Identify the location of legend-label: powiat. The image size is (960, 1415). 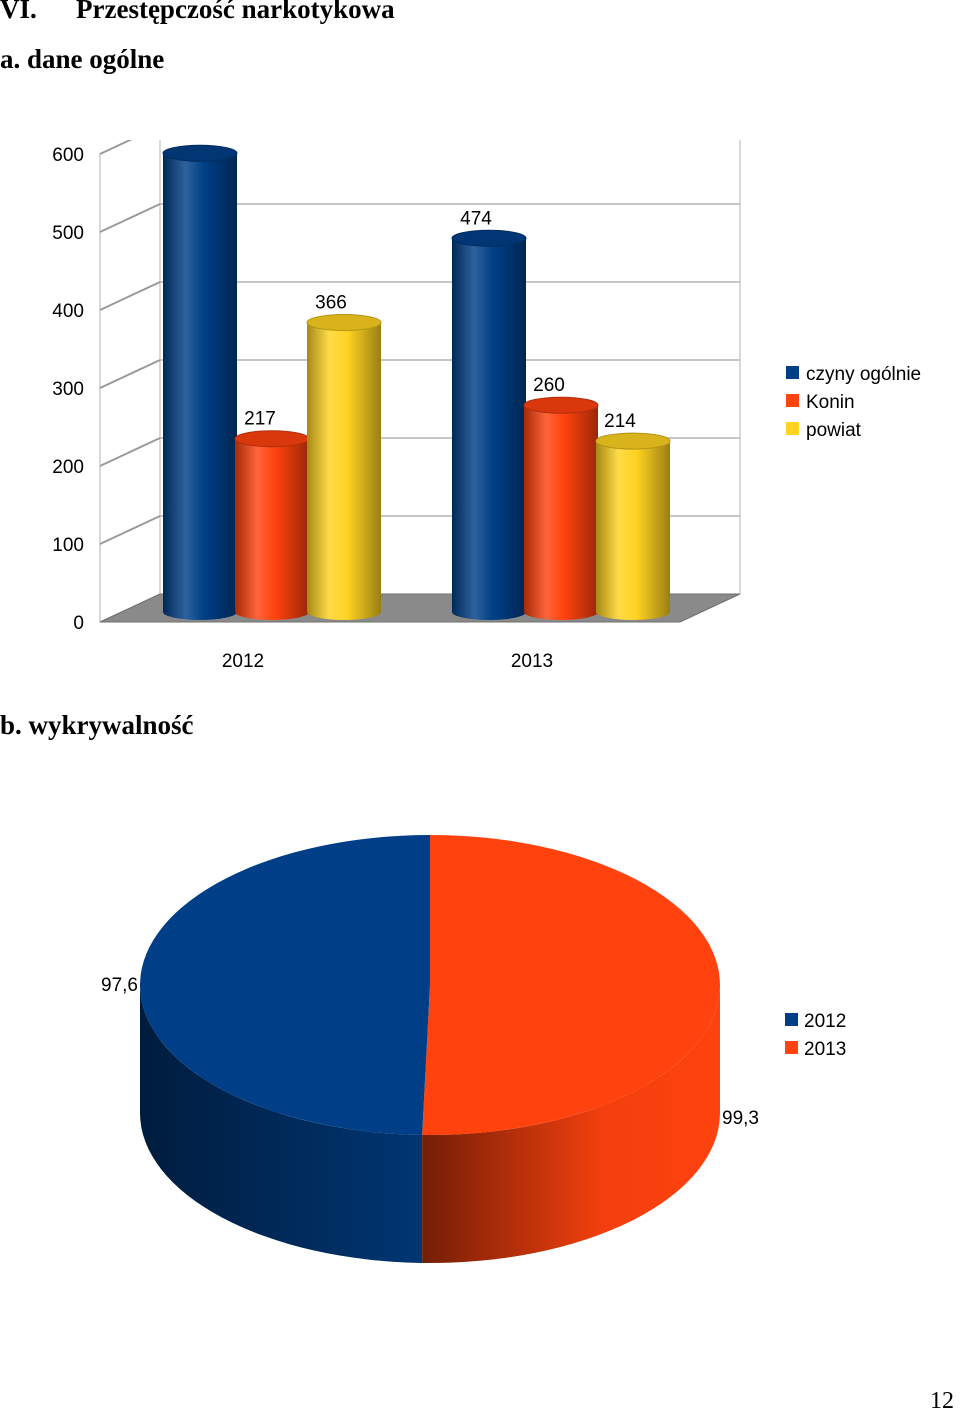
(834, 430).